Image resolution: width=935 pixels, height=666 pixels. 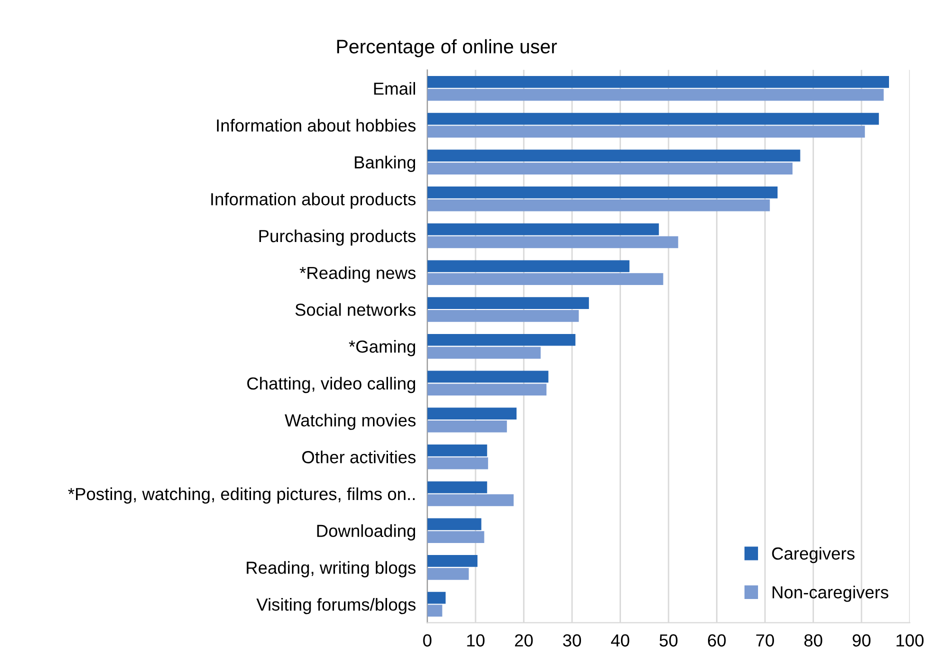 I want to click on x-tick-label: 10, so click(x=476, y=640).